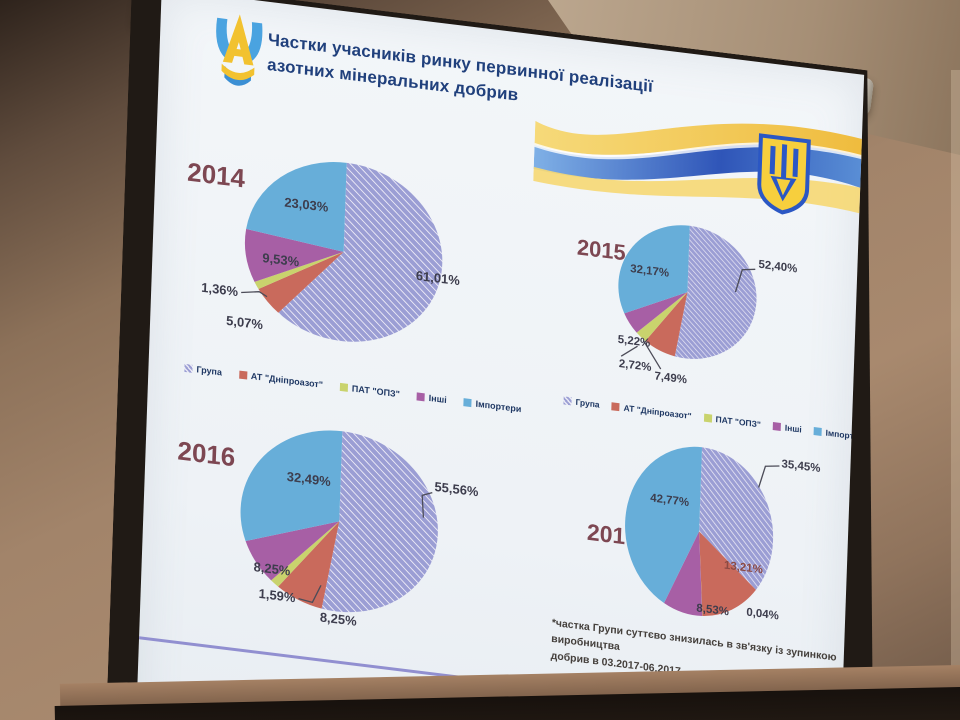 The image size is (960, 720). What do you see at coordinates (955, 395) in the screenshot?
I see `wall-corner-strip` at bounding box center [955, 395].